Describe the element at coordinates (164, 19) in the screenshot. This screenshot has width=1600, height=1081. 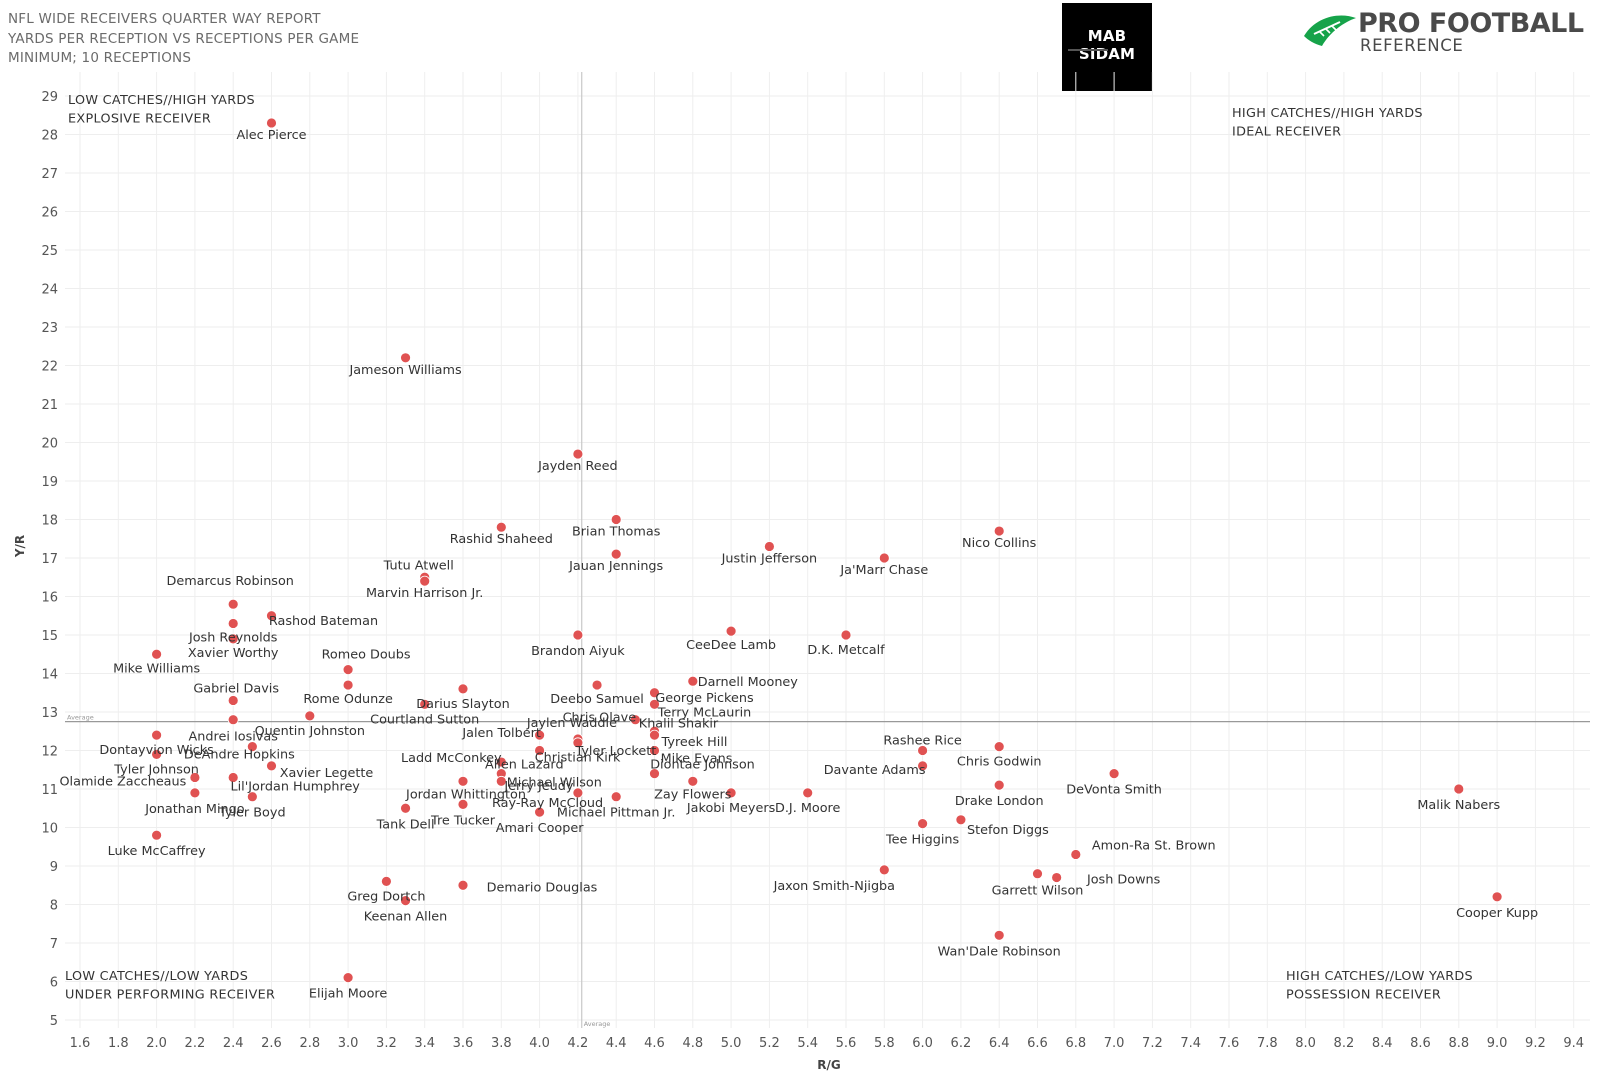
I see `subtitle-line-1: NFL WIDE RECEIVERS QUARTER WAY REPORT` at that location.